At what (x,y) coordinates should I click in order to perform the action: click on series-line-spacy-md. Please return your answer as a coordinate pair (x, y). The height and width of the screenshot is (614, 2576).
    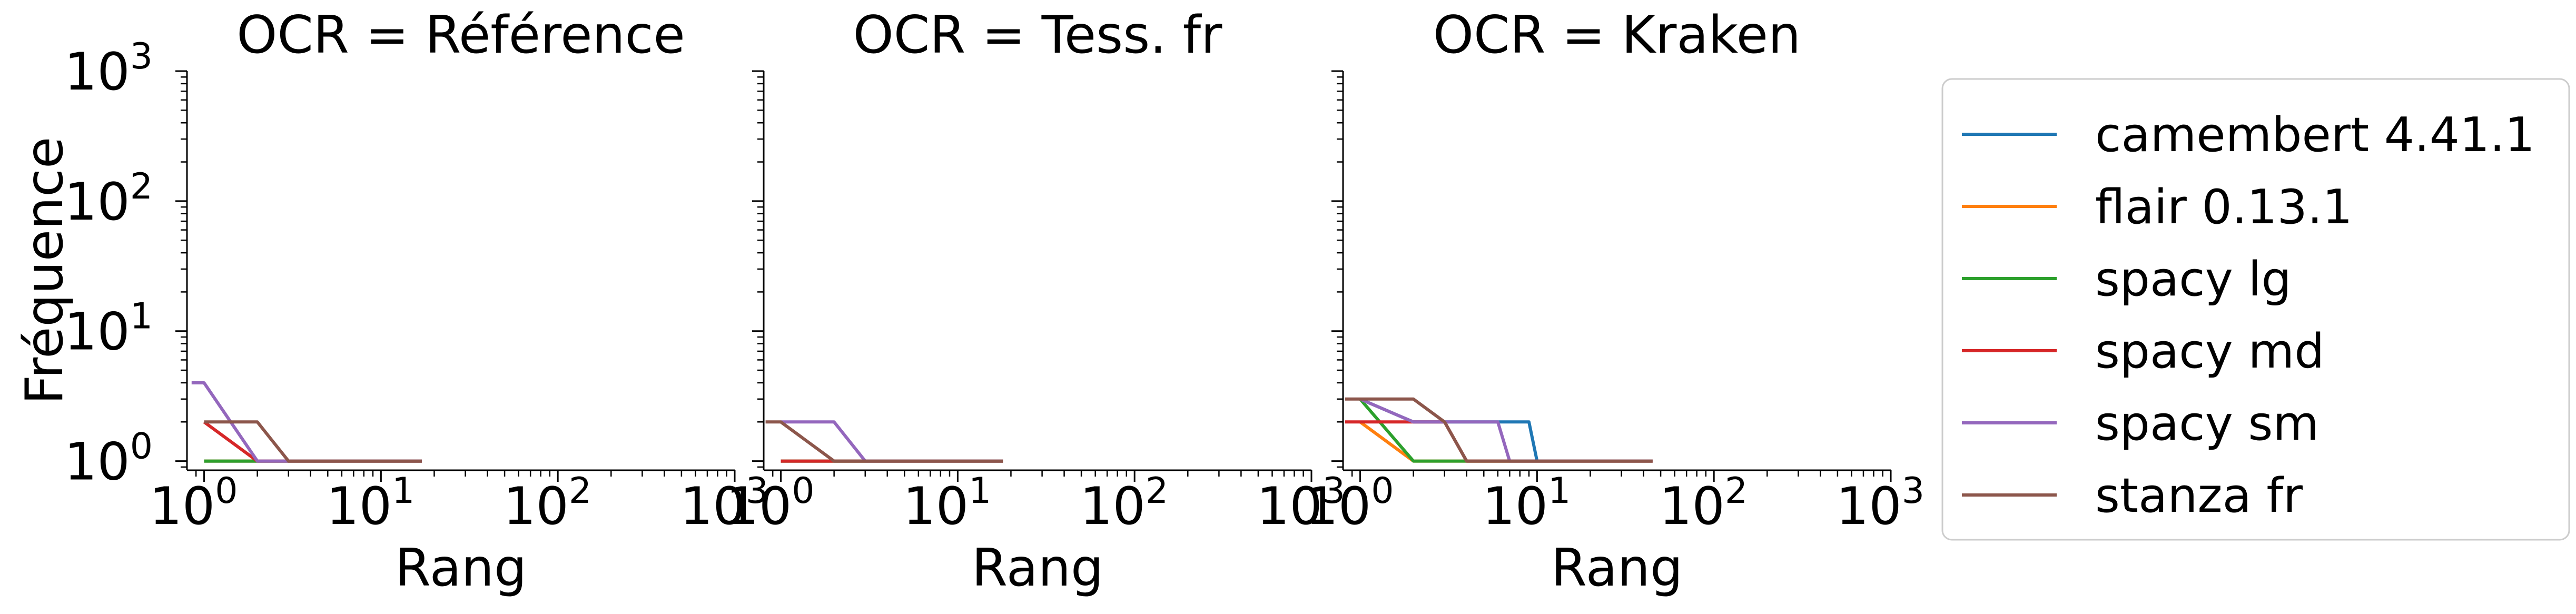
    Looking at the image, I should click on (313, 441).